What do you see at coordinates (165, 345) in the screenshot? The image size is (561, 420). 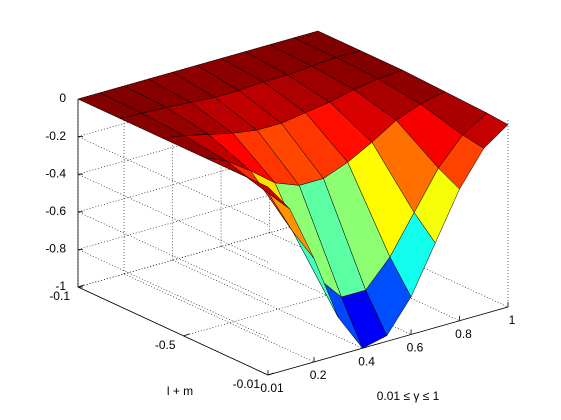 I see `y-tick-label: -0.5` at bounding box center [165, 345].